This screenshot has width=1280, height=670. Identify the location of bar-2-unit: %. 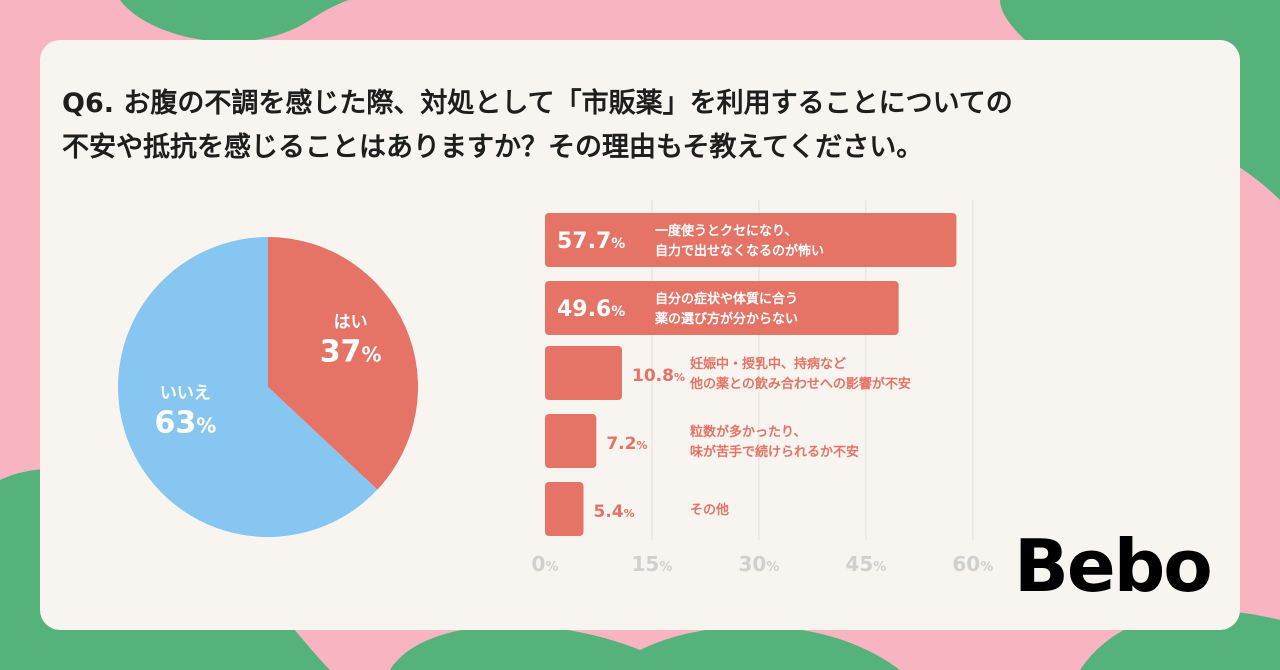
(679, 377).